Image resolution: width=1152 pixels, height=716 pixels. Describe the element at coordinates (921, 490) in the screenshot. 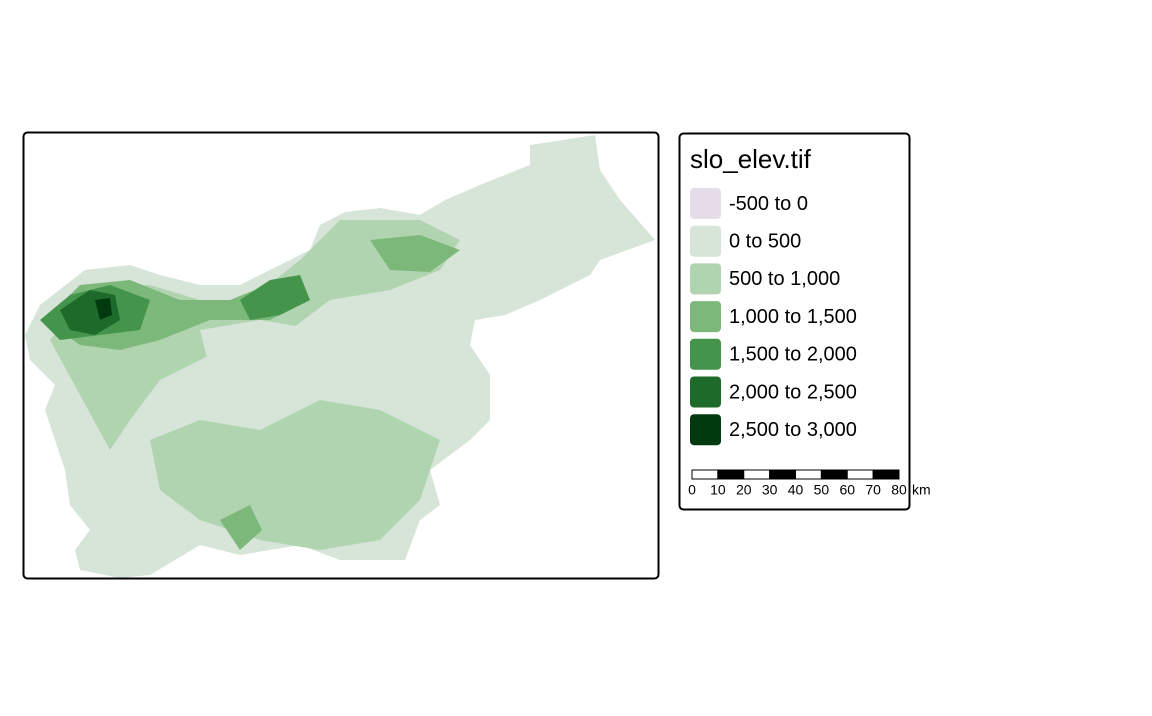

I see `scale-bar-unit: km` at that location.